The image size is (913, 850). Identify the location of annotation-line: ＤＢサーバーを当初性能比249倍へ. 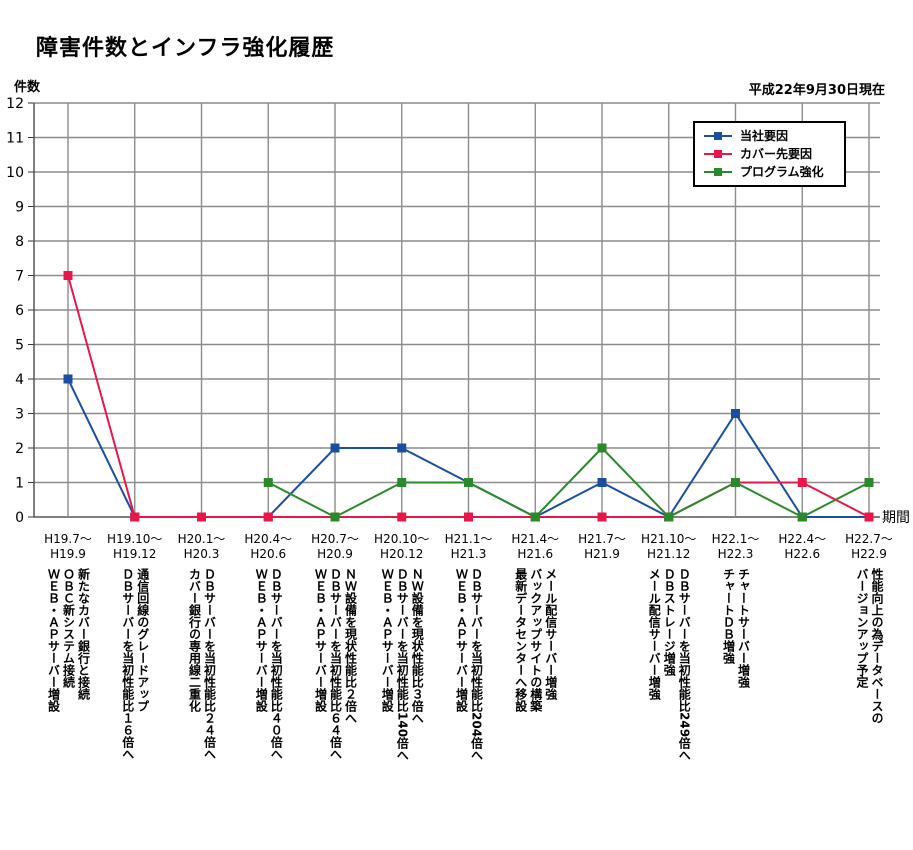
(684, 665).